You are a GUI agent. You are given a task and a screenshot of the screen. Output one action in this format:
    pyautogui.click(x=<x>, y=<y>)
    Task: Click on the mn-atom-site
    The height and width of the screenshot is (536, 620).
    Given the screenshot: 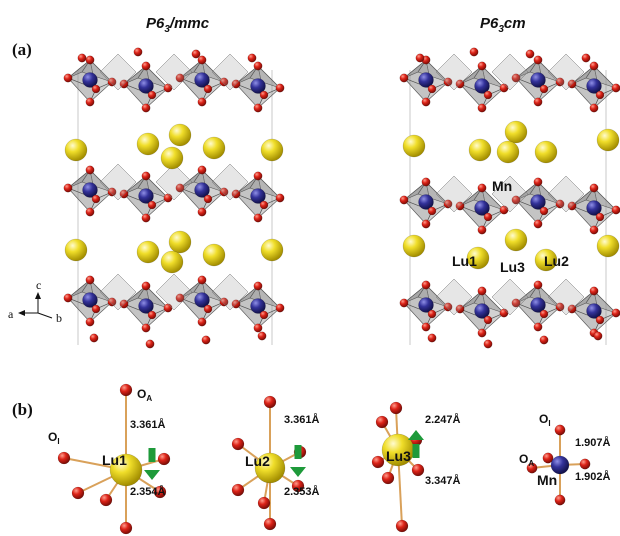 What is the action you would take?
    pyautogui.click(x=560, y=465)
    